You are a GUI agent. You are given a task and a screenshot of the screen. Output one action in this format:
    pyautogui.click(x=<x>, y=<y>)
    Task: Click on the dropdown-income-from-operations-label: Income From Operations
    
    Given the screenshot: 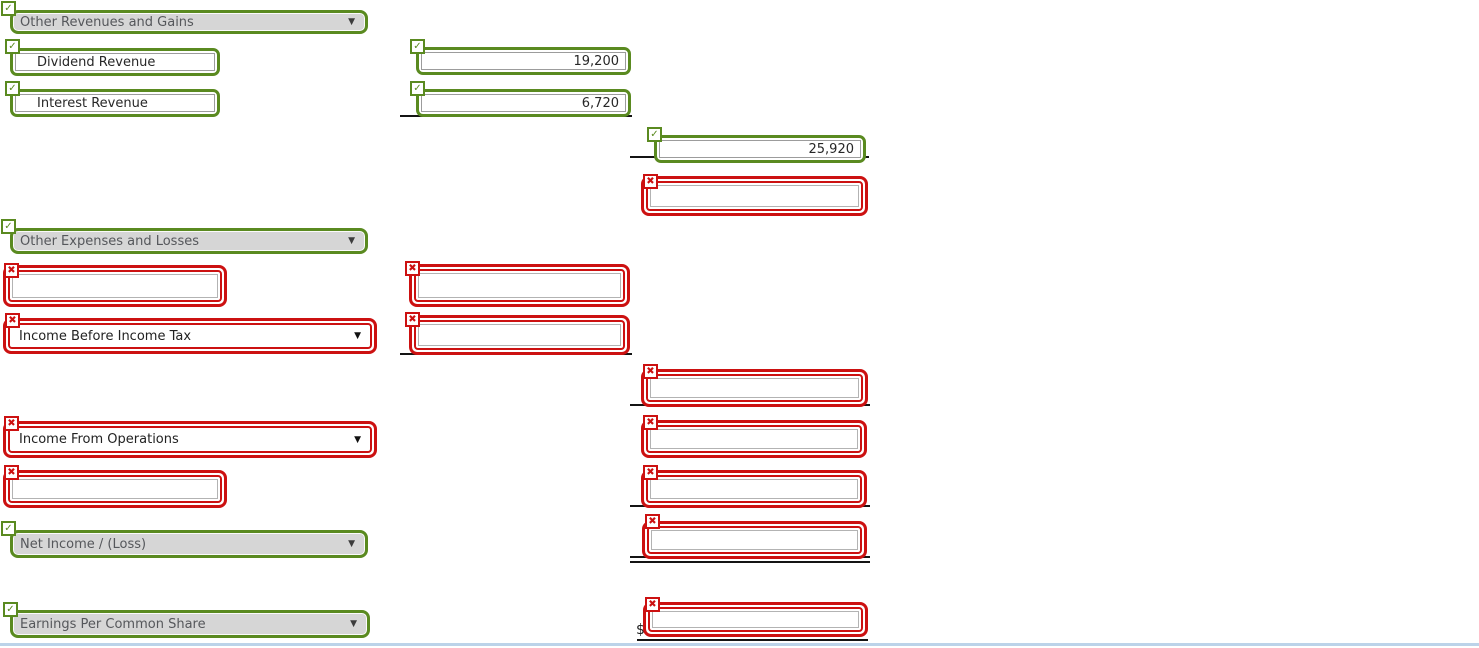 What is the action you would take?
    pyautogui.click(x=190, y=439)
    